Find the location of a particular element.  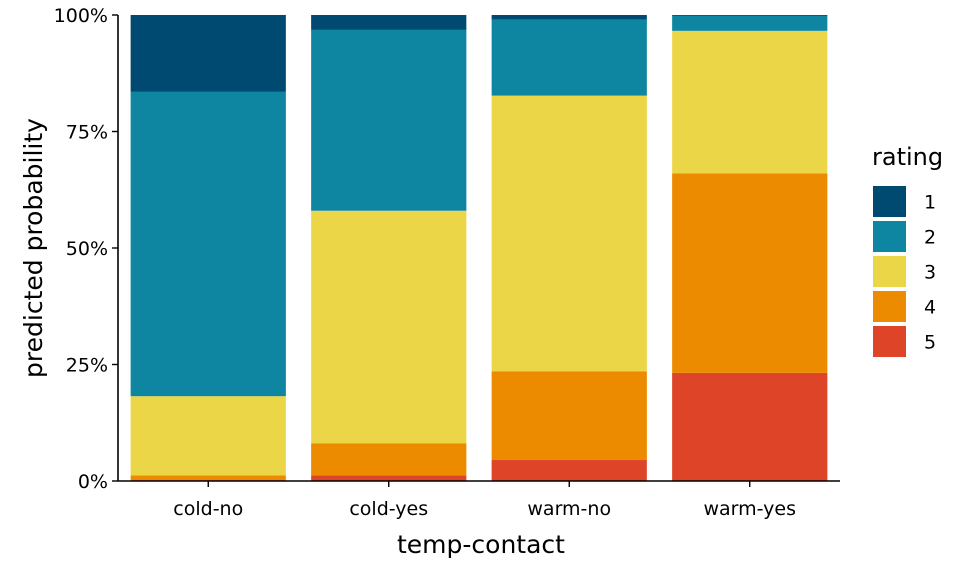

legend-title: rating is located at coordinates (907, 157).